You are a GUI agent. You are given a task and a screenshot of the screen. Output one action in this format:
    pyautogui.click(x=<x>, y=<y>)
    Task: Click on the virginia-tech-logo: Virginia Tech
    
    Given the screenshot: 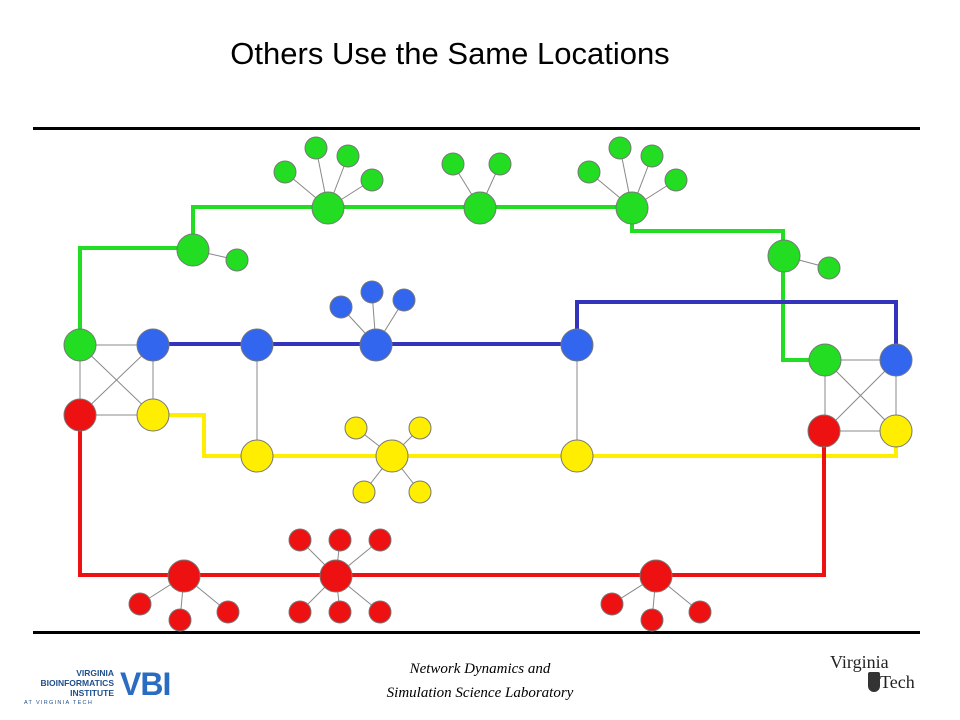 What is the action you would take?
    pyautogui.click(x=883, y=680)
    